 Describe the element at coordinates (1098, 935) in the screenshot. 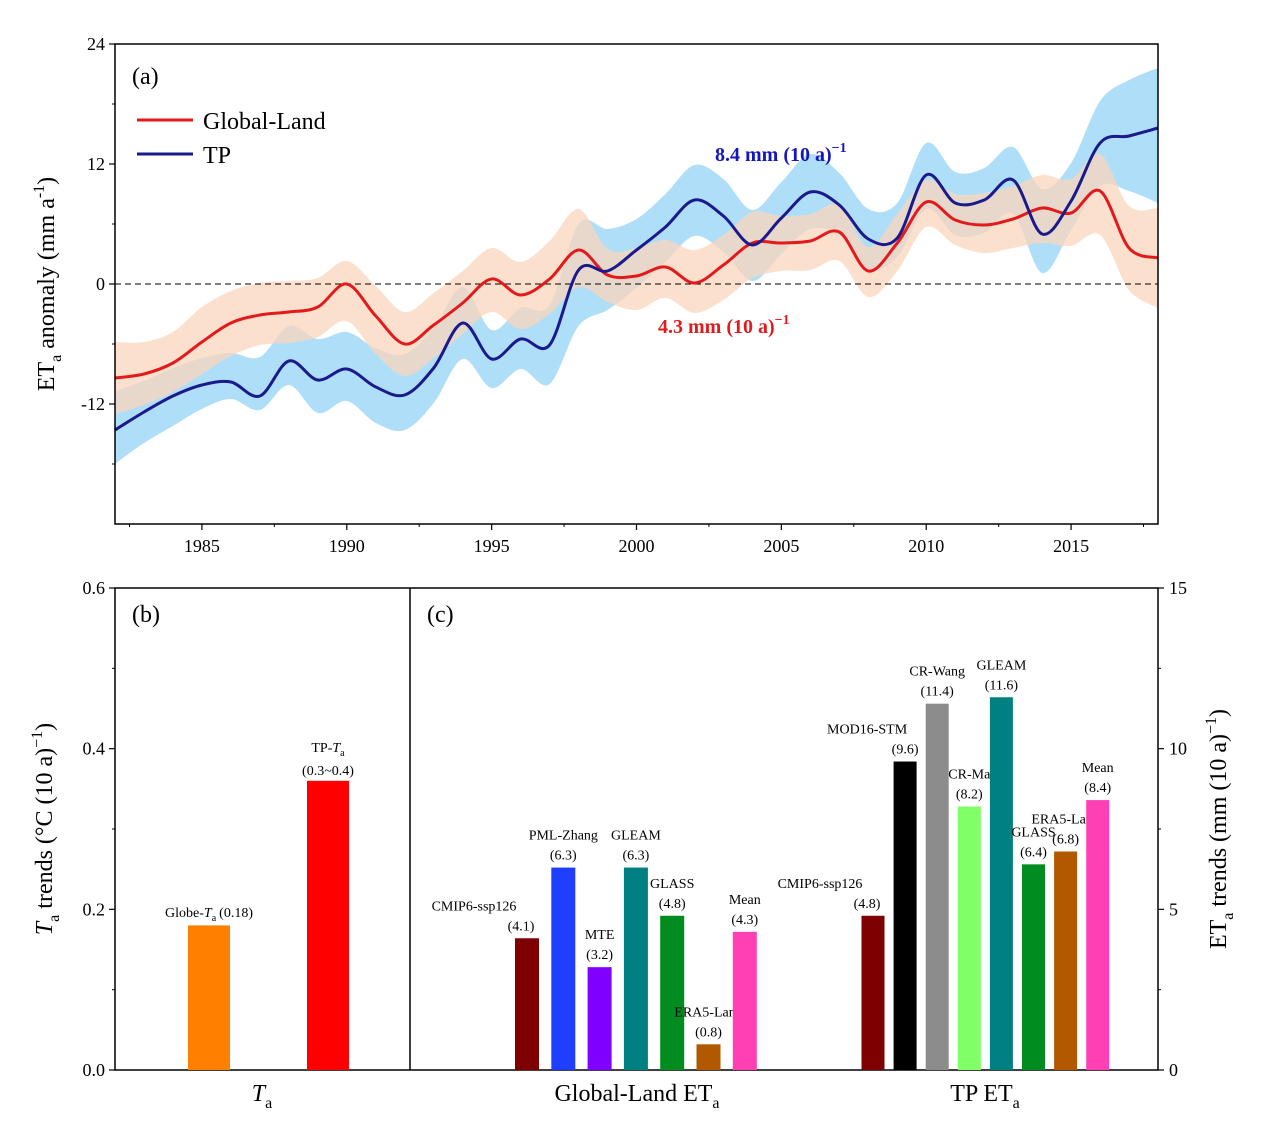

I see `bar-tp-mean` at that location.